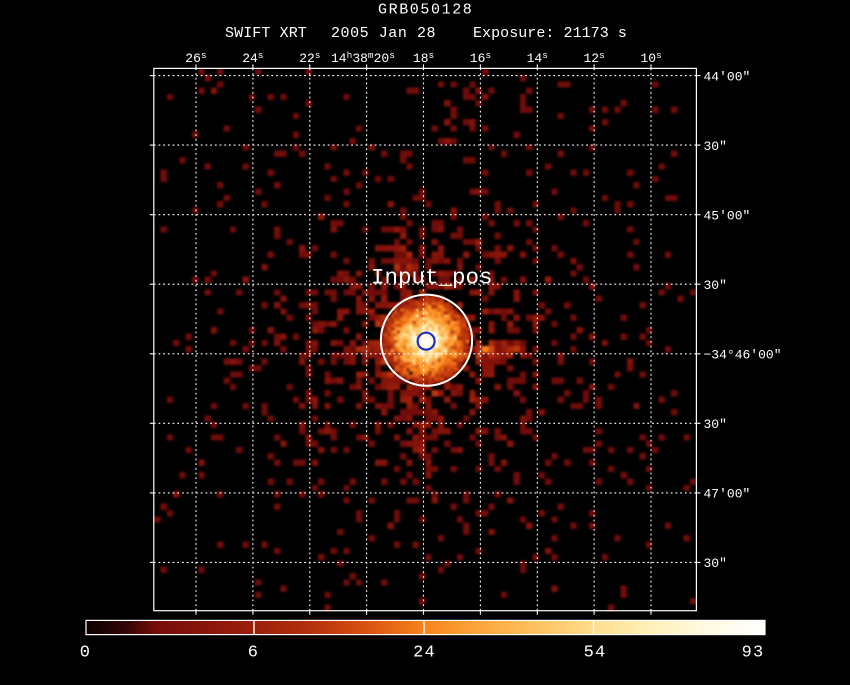  I want to click on svg-text: Input_pos, so click(432, 278).